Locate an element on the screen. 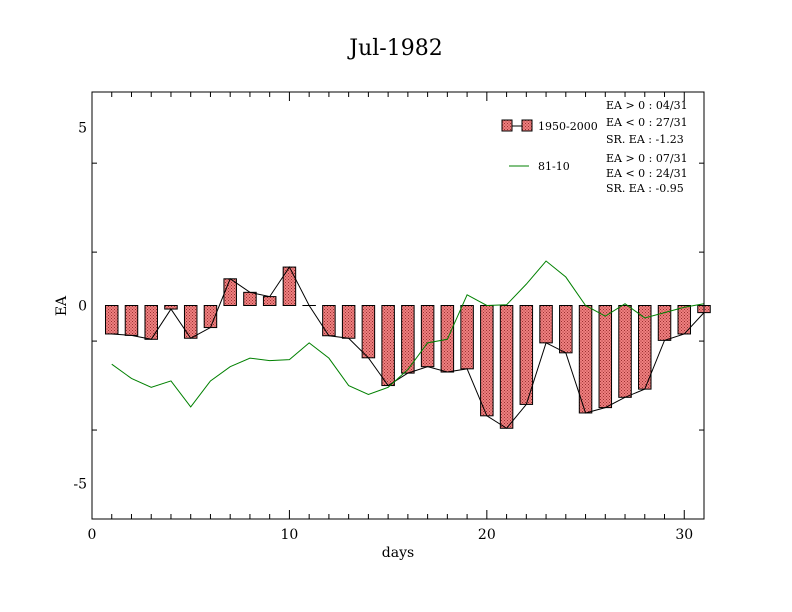  legend-entry-81-10: 81-10 is located at coordinates (539, 166).